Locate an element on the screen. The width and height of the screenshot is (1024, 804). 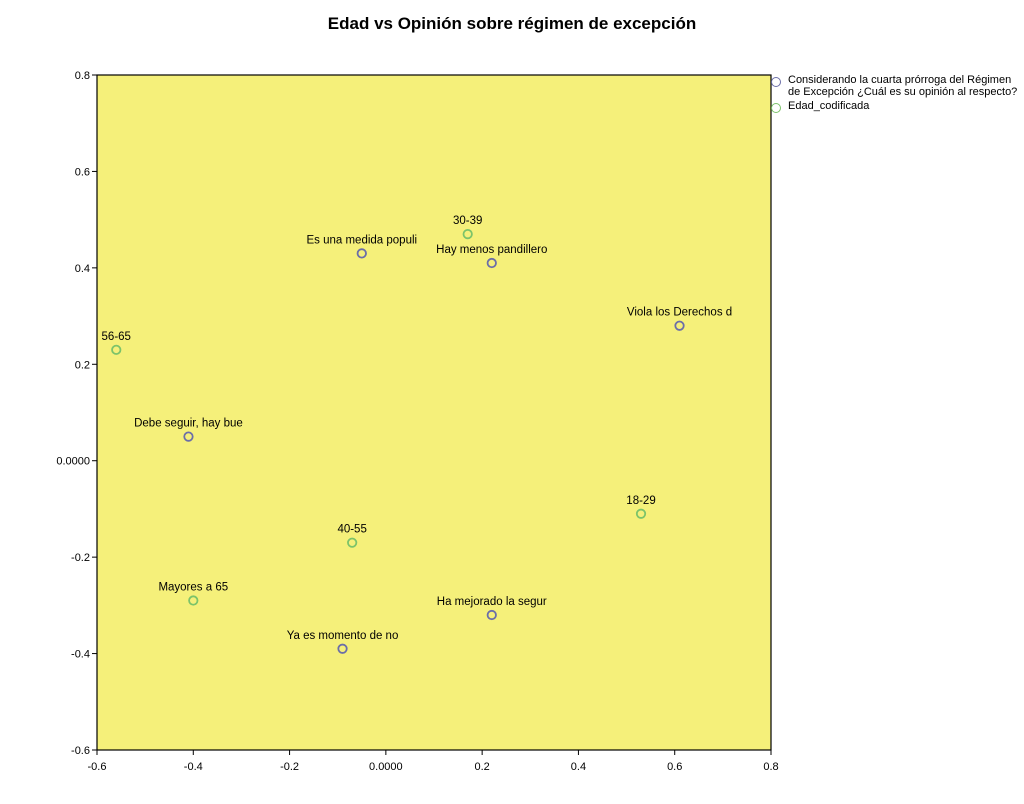
x-tick-label: 0.2 is located at coordinates (481, 767).